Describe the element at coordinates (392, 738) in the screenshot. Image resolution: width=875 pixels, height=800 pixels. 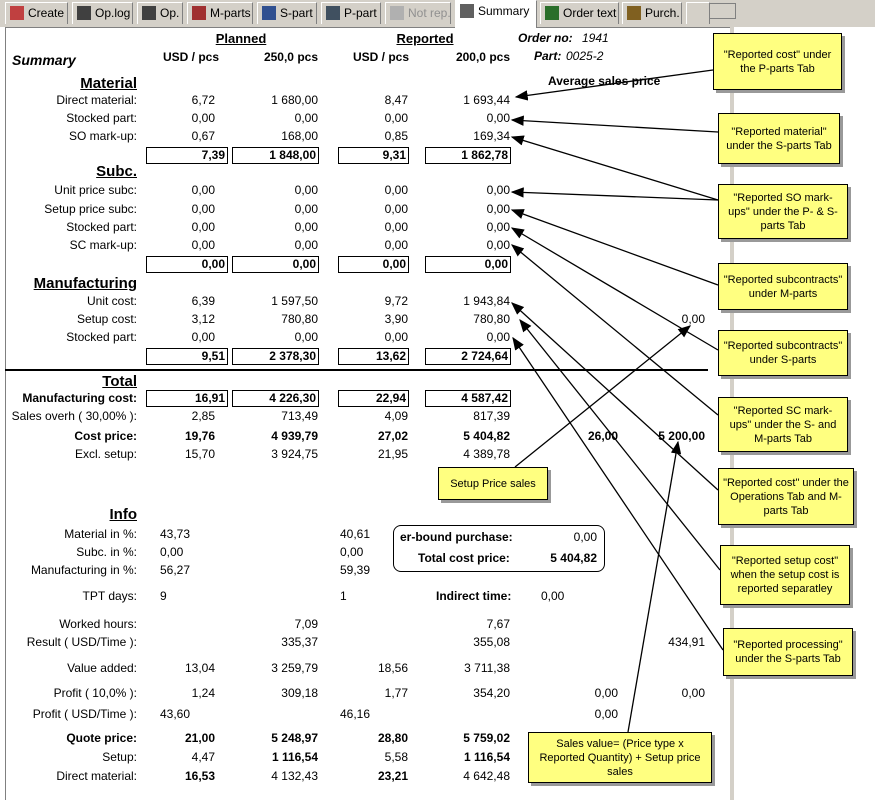
I see `cell-value: 28,80` at that location.